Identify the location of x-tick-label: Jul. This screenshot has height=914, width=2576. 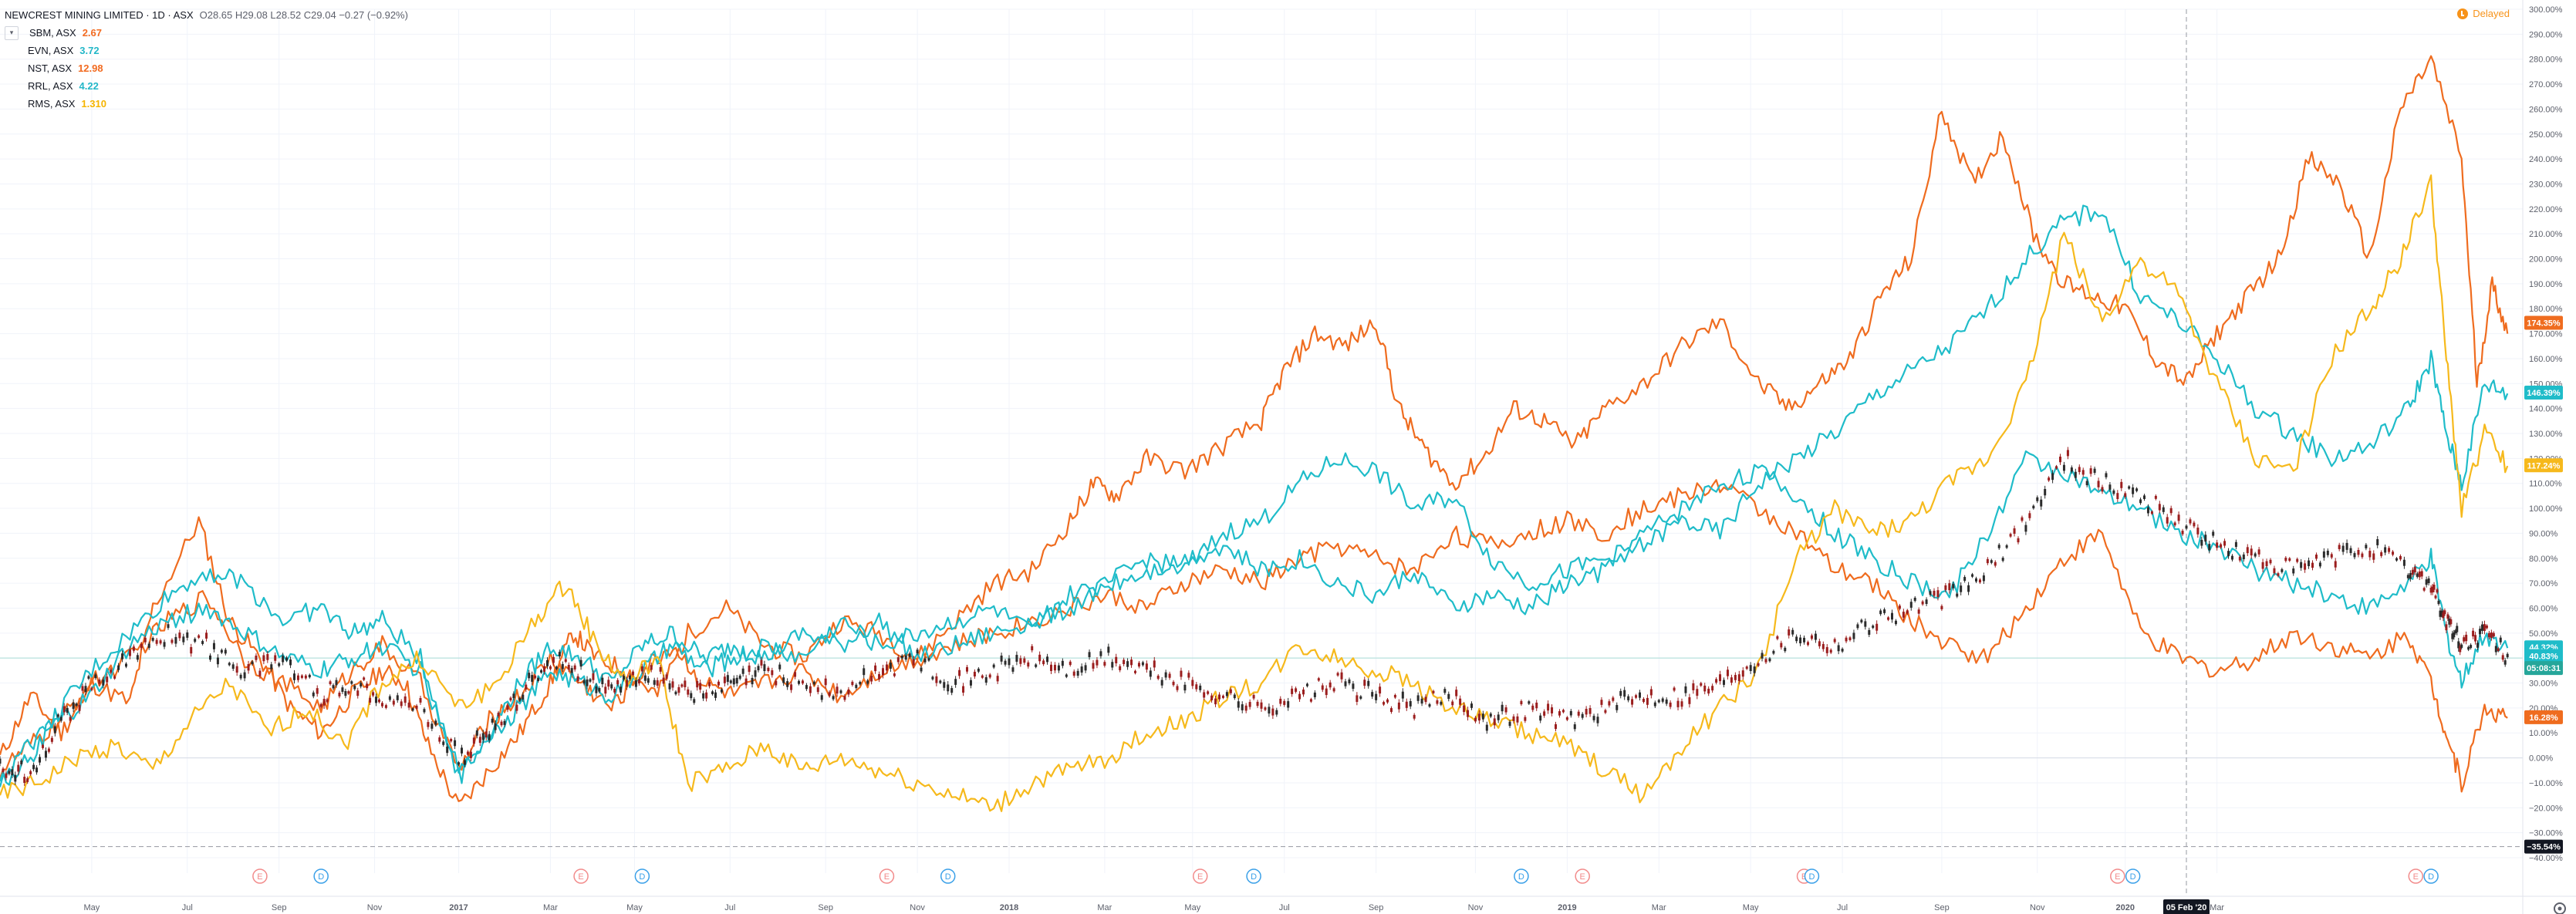
(729, 908).